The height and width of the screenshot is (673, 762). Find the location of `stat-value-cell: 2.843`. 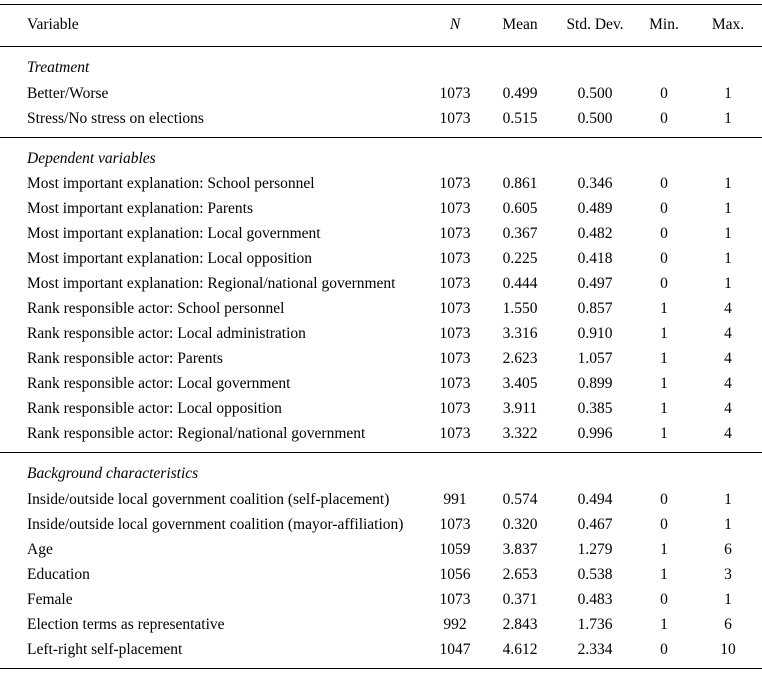

stat-value-cell: 2.843 is located at coordinates (520, 624).